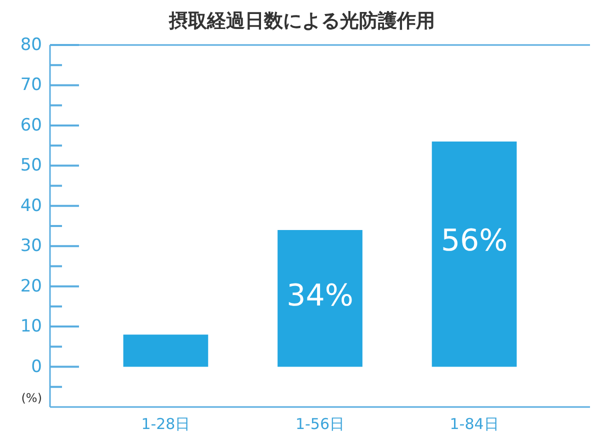 The height and width of the screenshot is (435, 604). Describe the element at coordinates (165, 424) in the screenshot. I see `x-tick-label: 1-28日` at that location.